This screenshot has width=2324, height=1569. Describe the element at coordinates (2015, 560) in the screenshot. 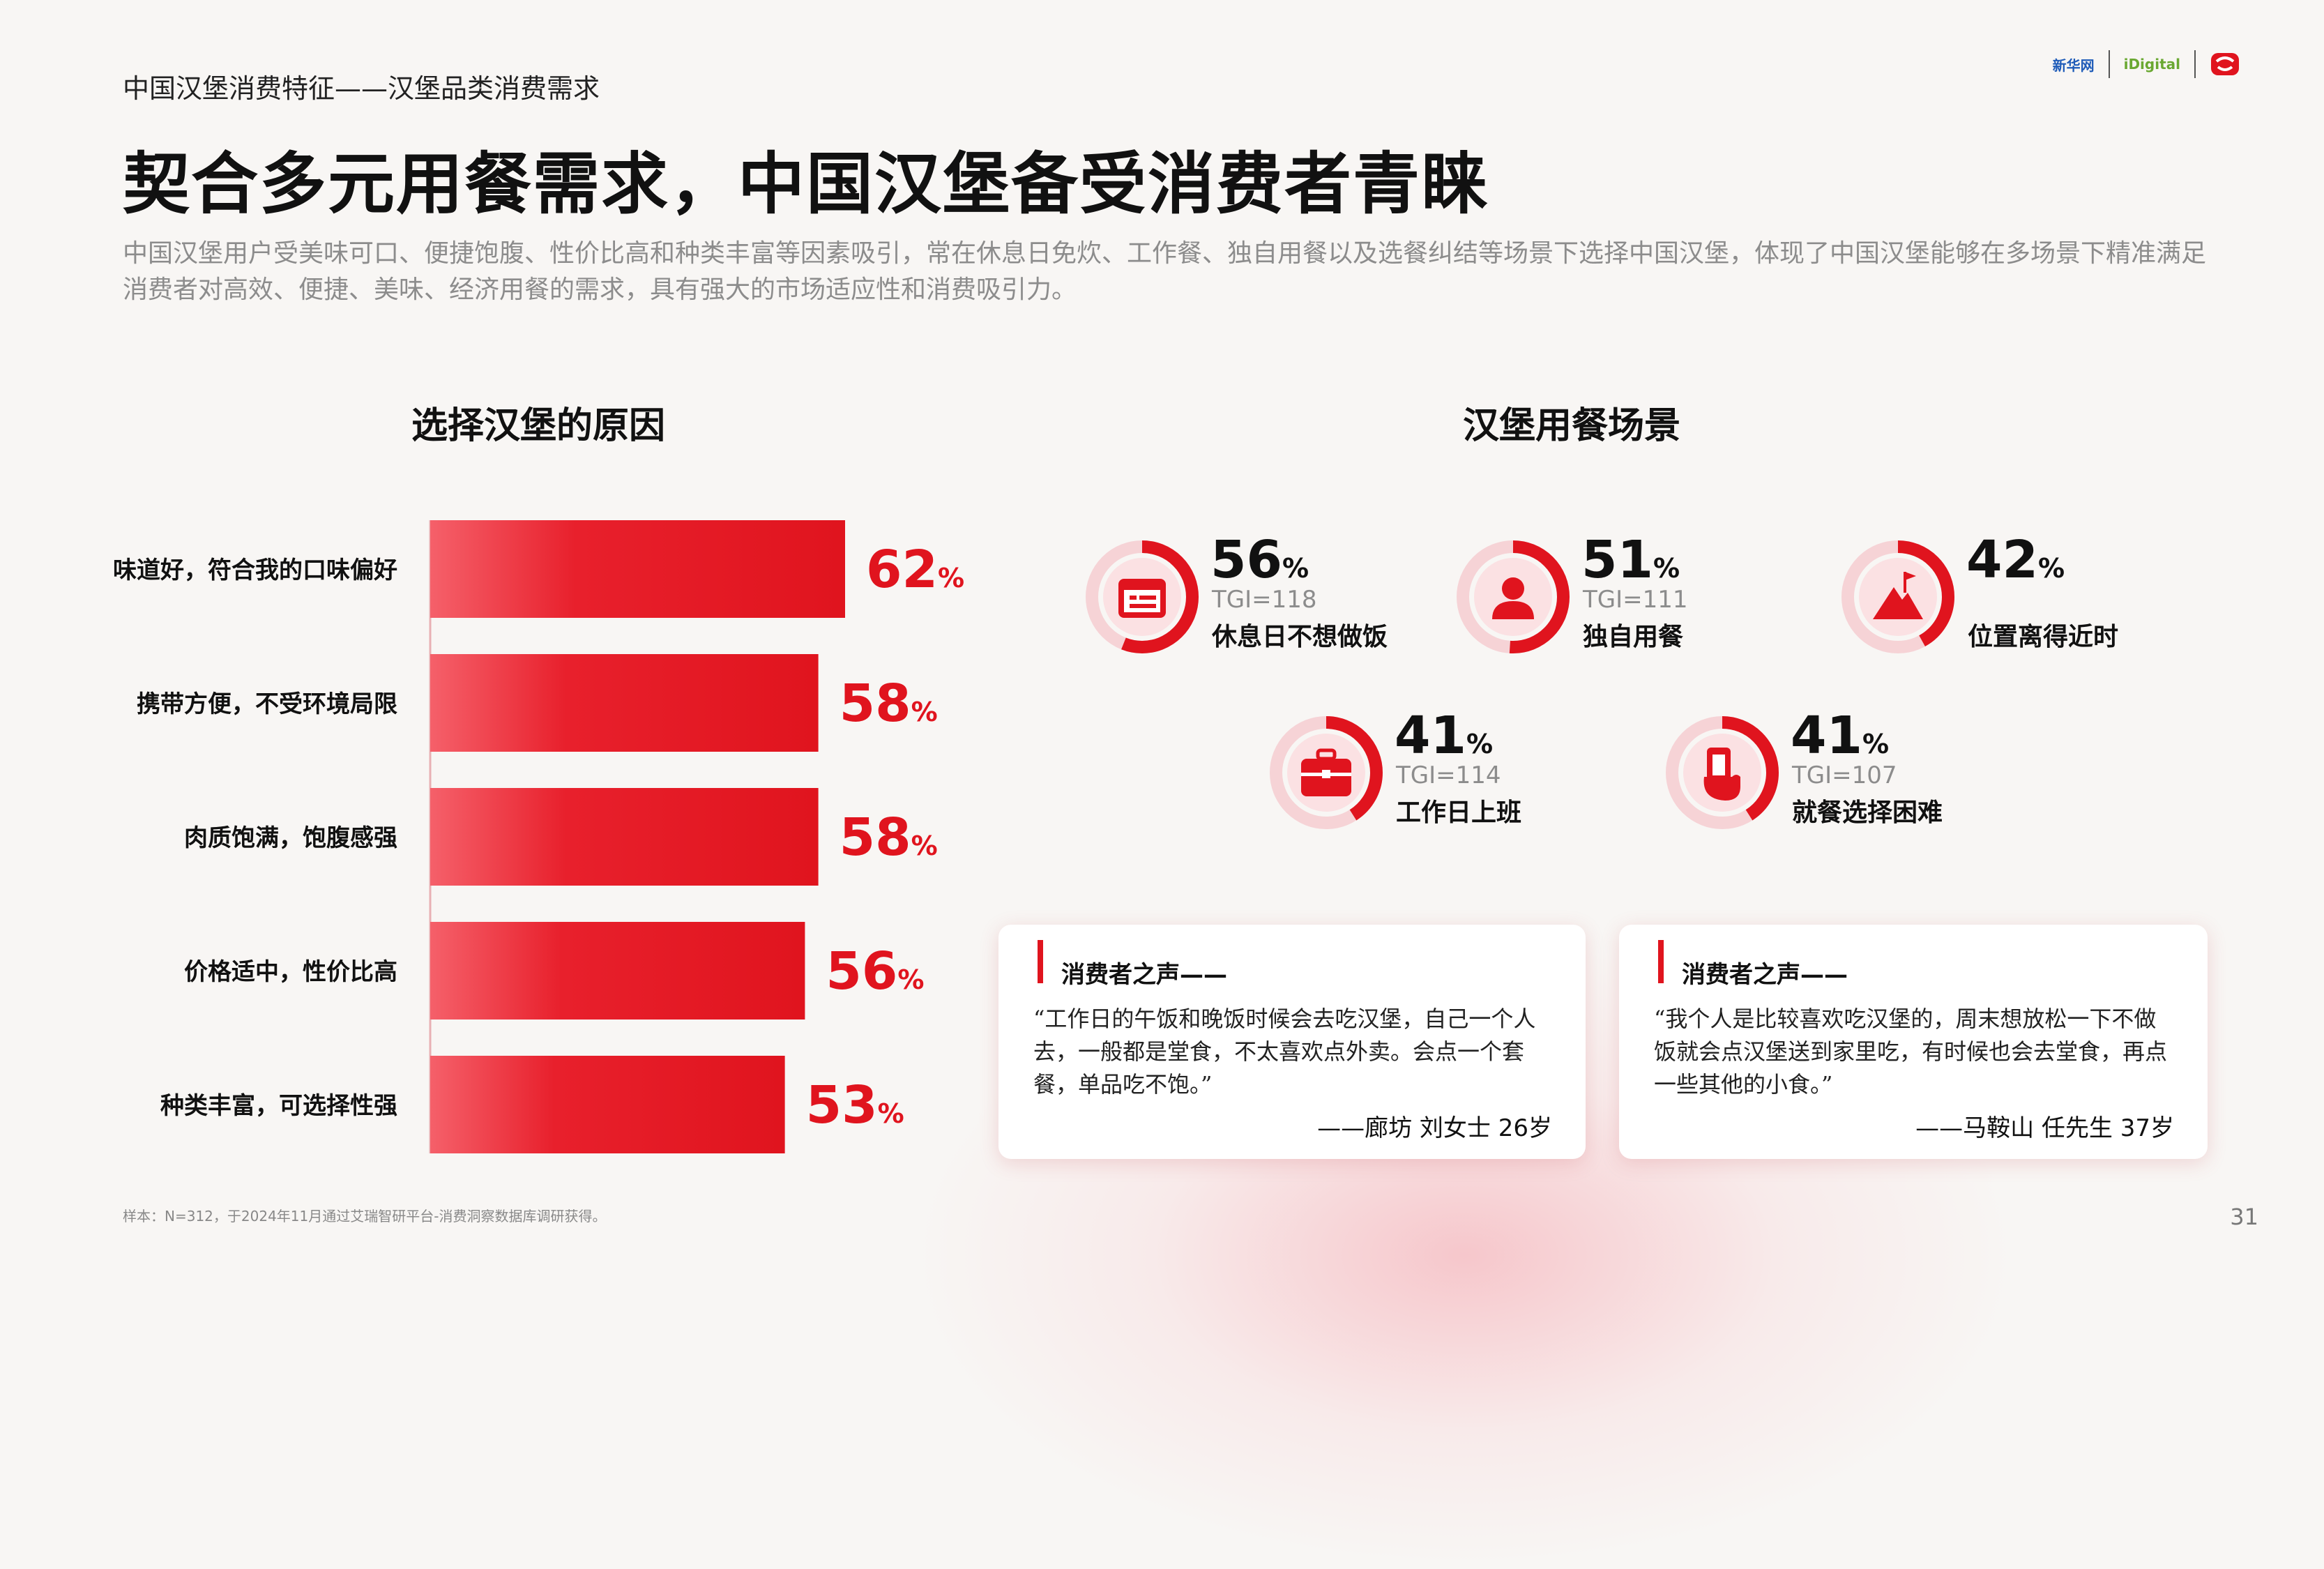

I see `scene-percent: 42%` at that location.